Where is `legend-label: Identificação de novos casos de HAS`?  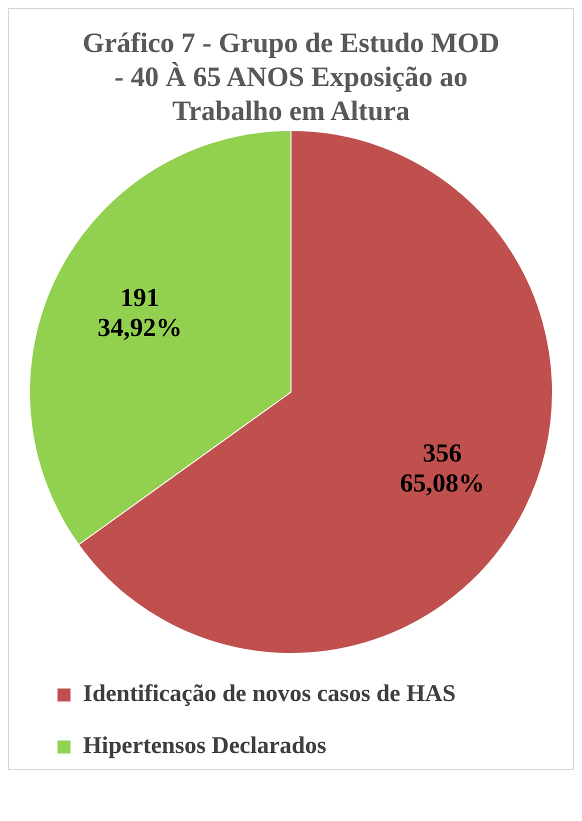 legend-label: Identificação de novos casos de HAS is located at coordinates (269, 694).